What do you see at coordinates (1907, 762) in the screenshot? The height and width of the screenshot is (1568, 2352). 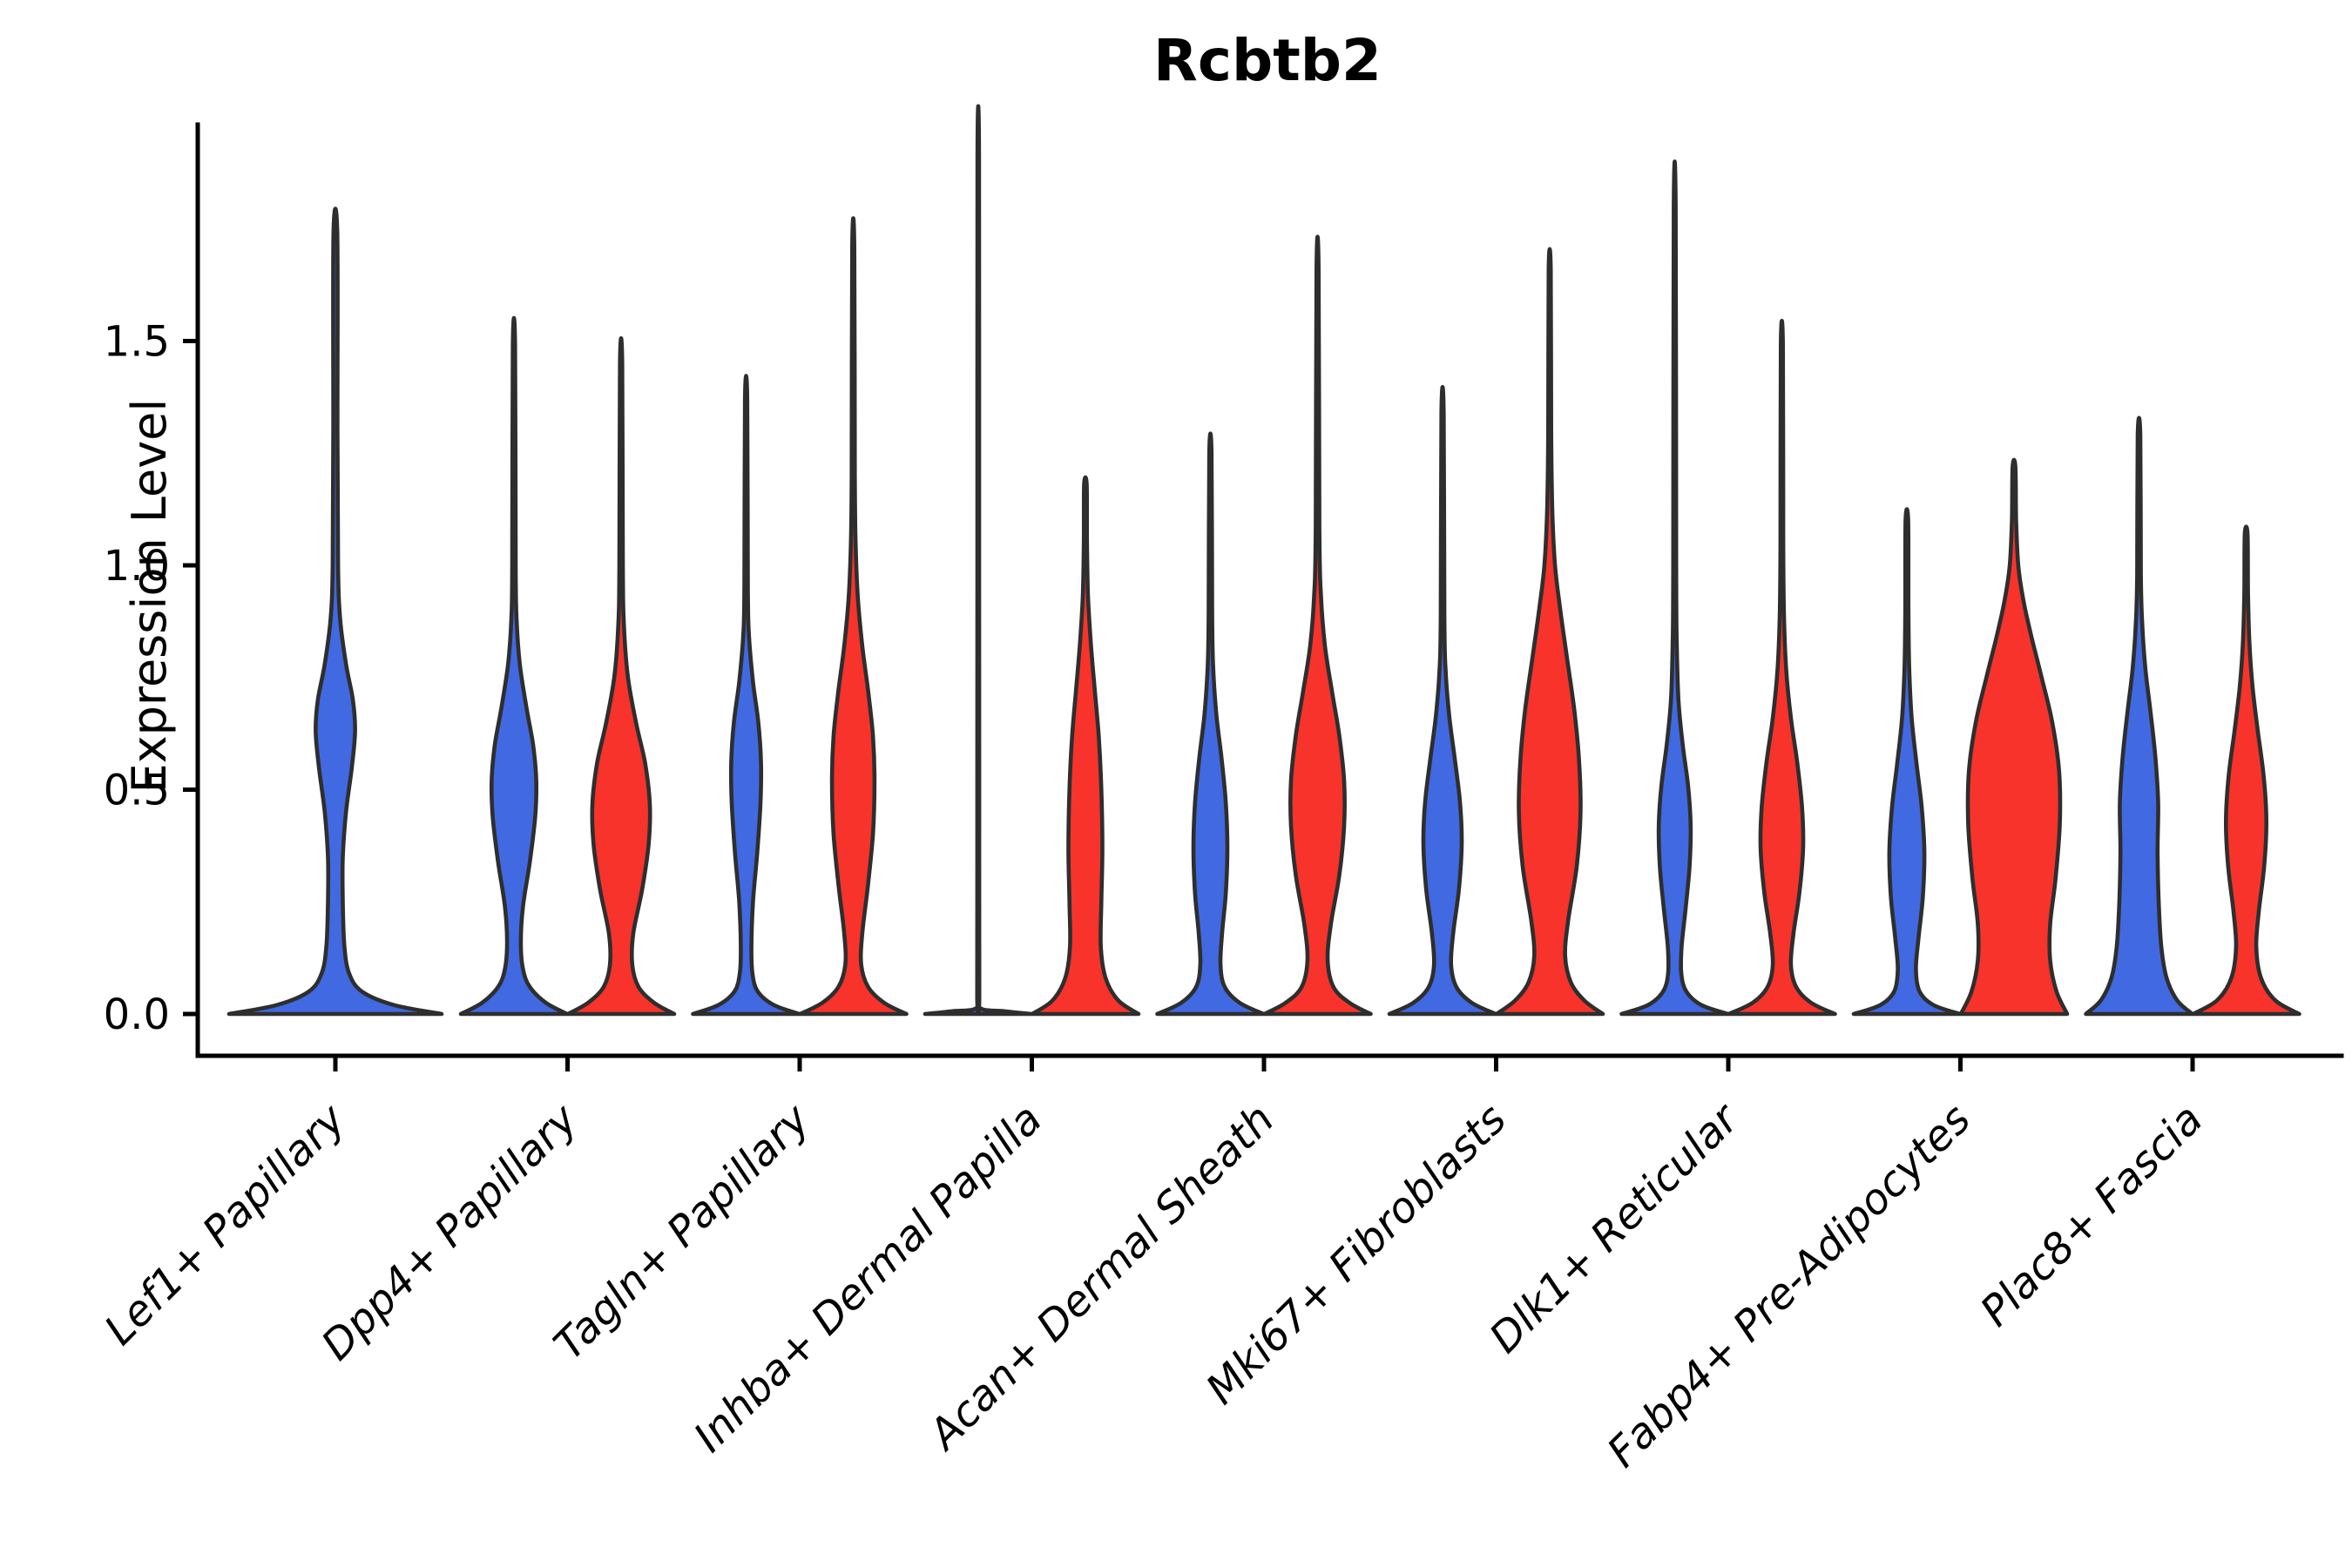 I see `violin-fabp4-pre-adipocytes-blue` at bounding box center [1907, 762].